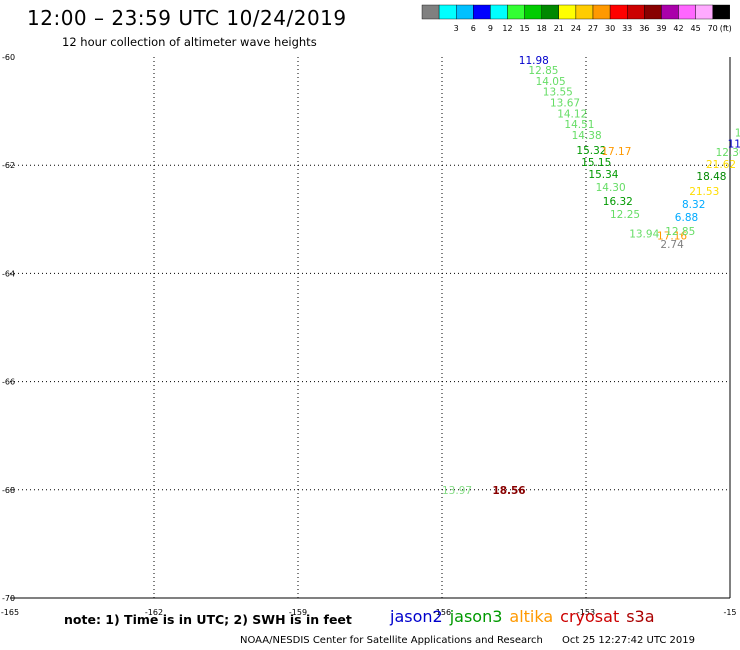  What do you see at coordinates (661, 28) in the screenshot?
I see `colorbar-tick-label: 39` at bounding box center [661, 28].